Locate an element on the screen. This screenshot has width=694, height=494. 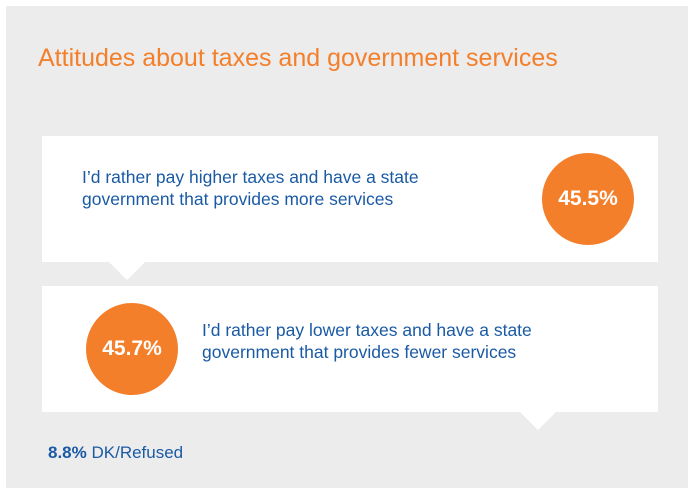
speech-pointer-higher-taxes is located at coordinates (127, 271).